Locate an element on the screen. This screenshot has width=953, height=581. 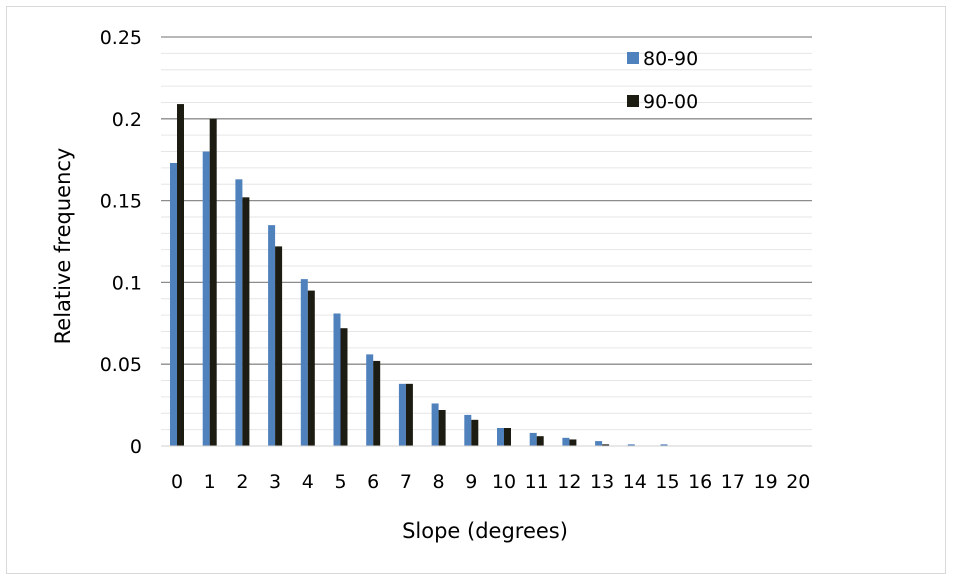
x-tick-label: 16 is located at coordinates (700, 482).